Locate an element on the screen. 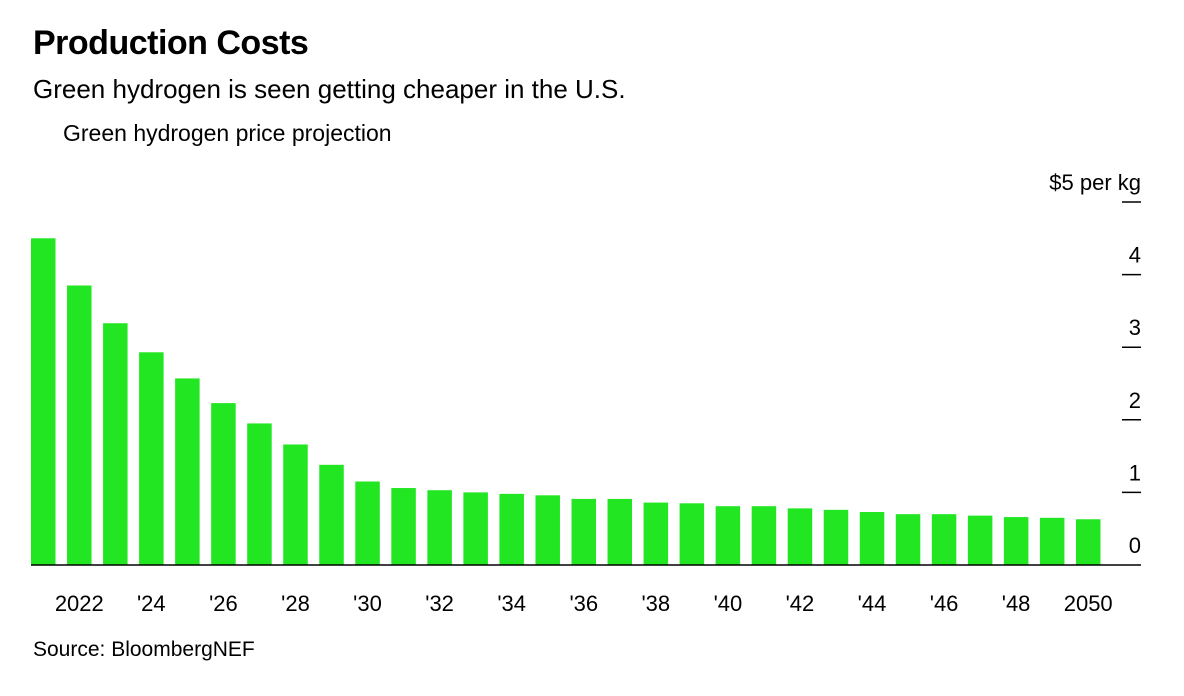  bar-2027 is located at coordinates (259, 494).